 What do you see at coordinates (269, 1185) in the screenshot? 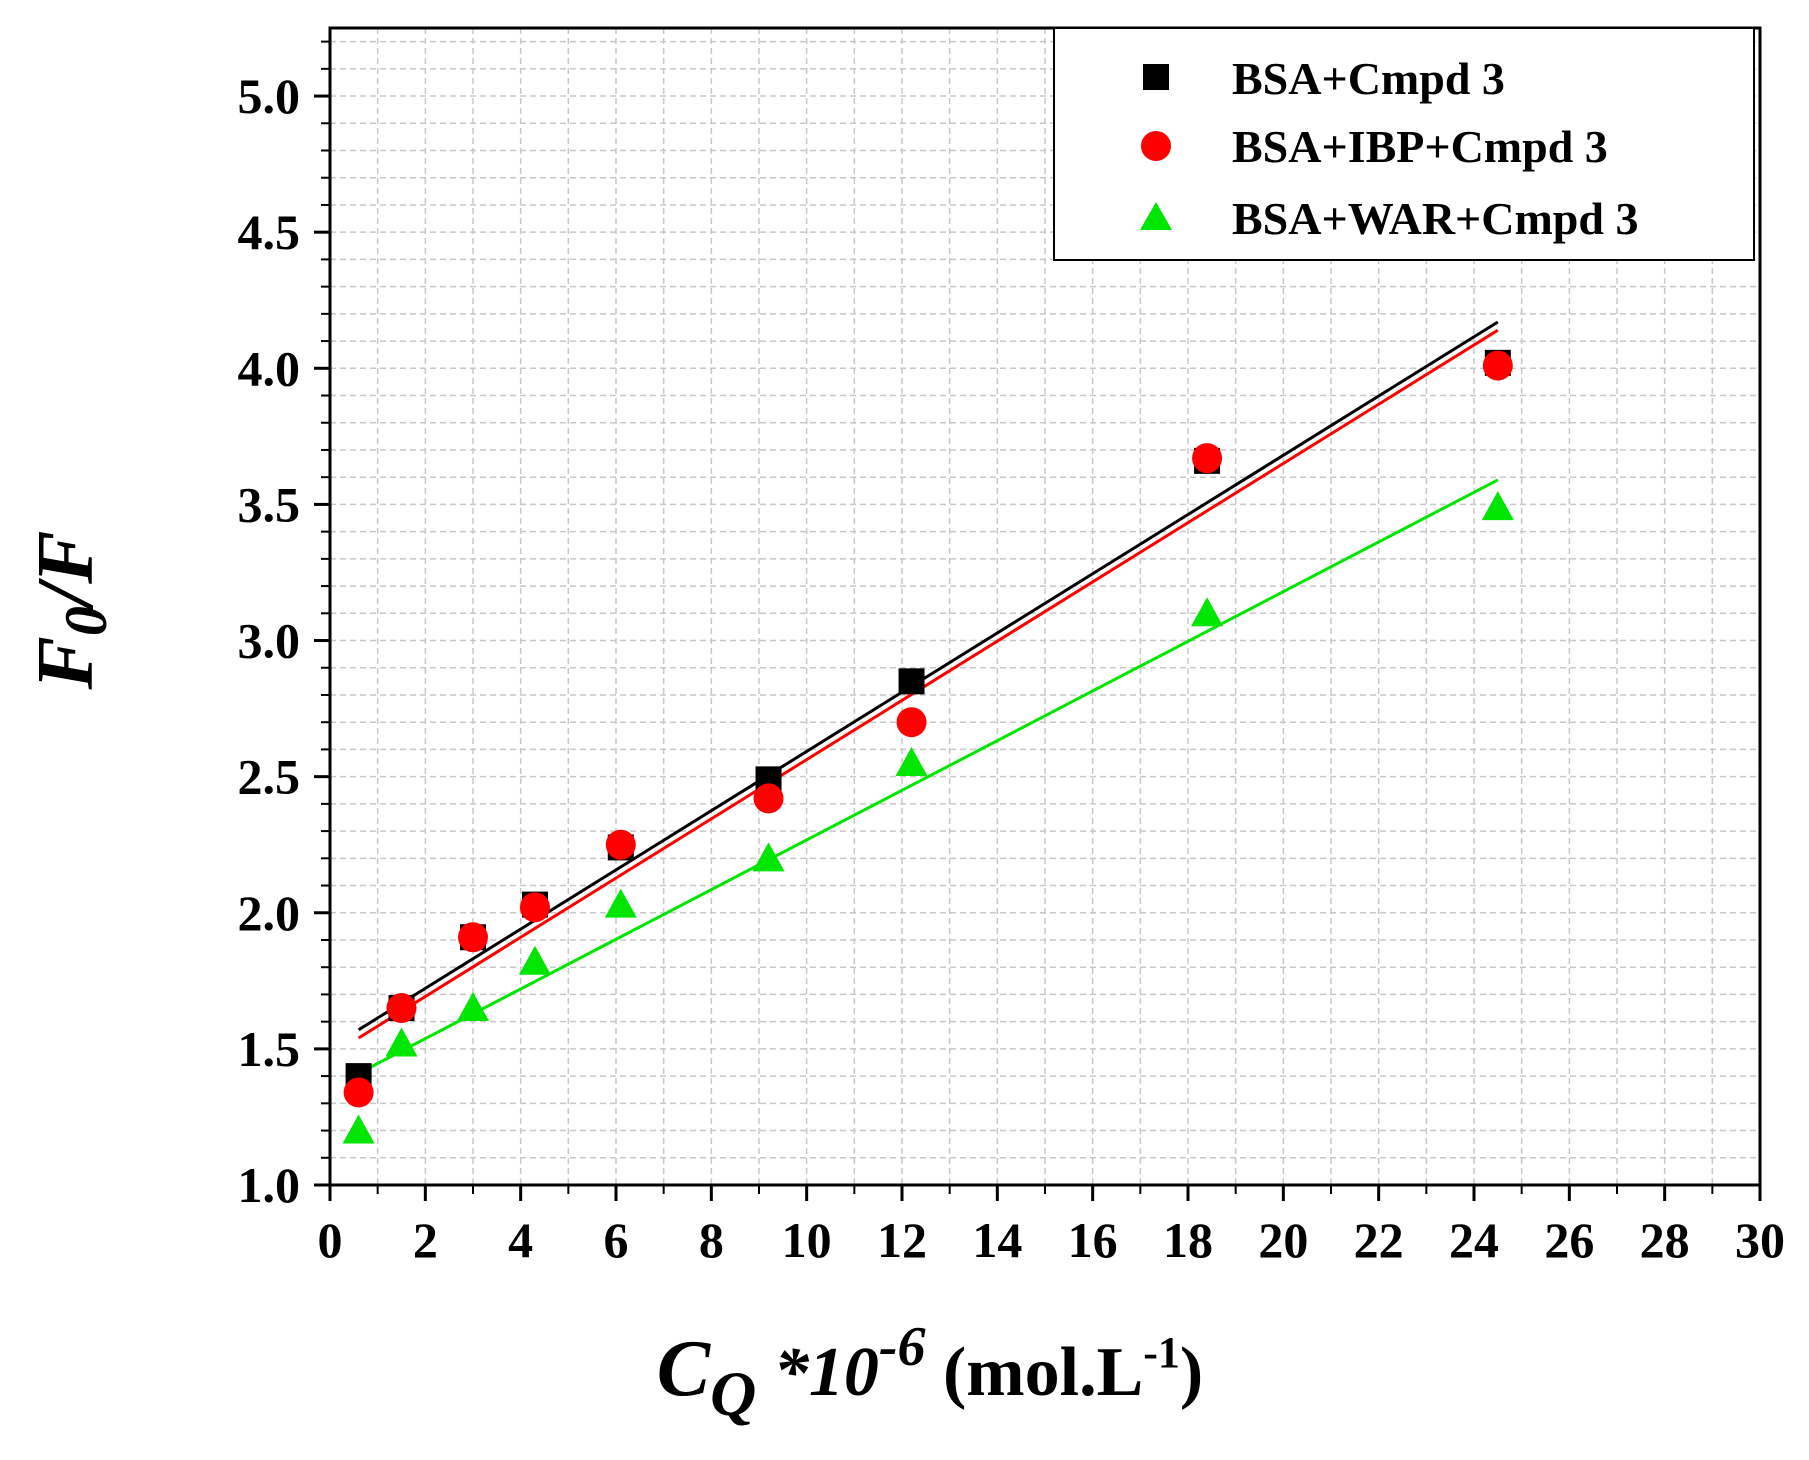
I see `y-tick-label: 1.0` at bounding box center [269, 1185].